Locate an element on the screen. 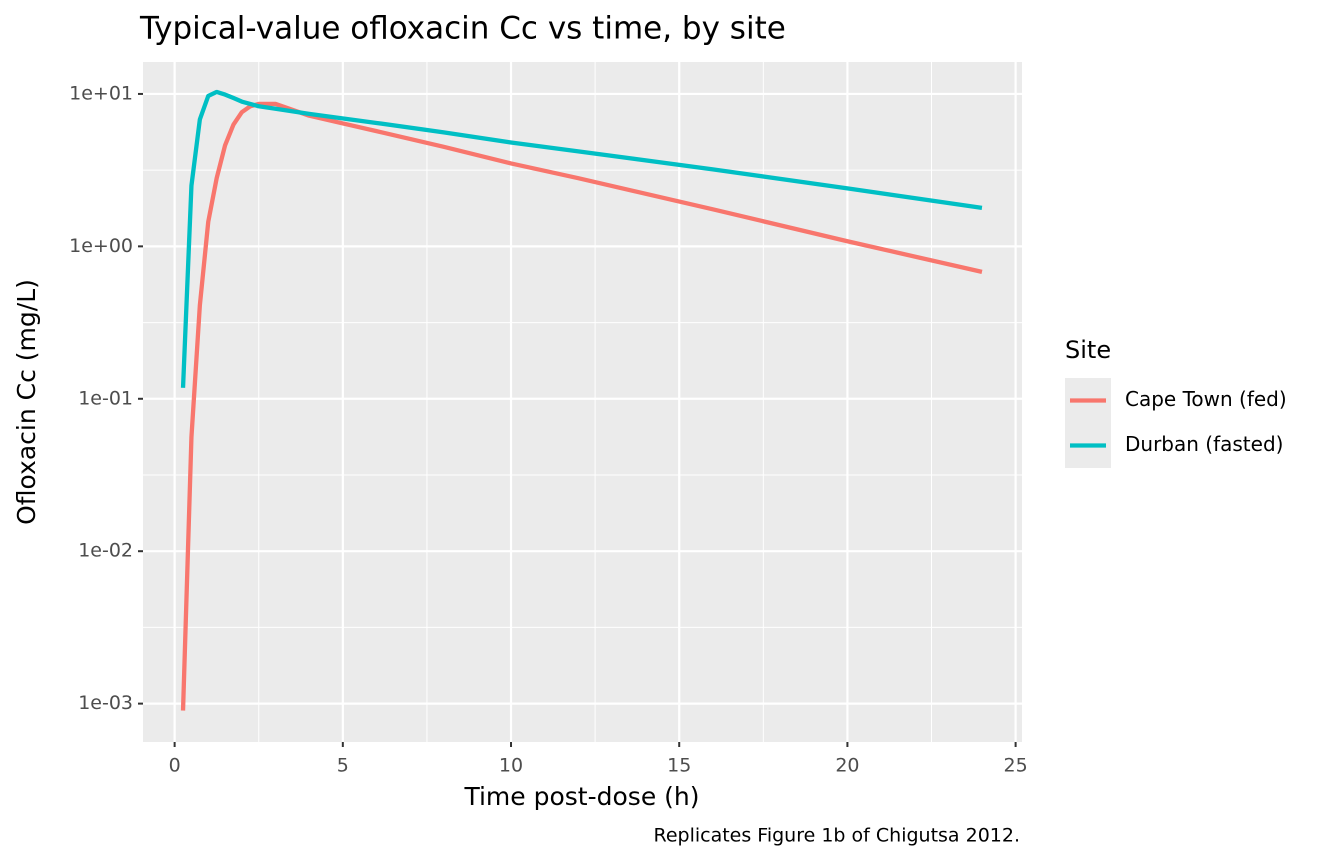 The height and width of the screenshot is (864, 1344). x-tick-label: 5 is located at coordinates (343, 766).